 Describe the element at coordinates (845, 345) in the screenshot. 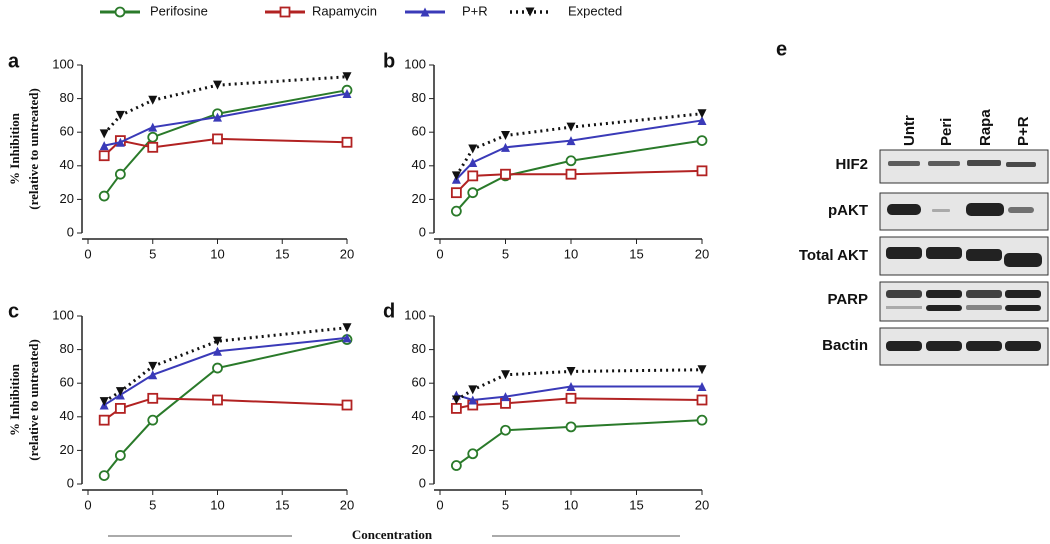

I see `row-label: Bactin` at that location.